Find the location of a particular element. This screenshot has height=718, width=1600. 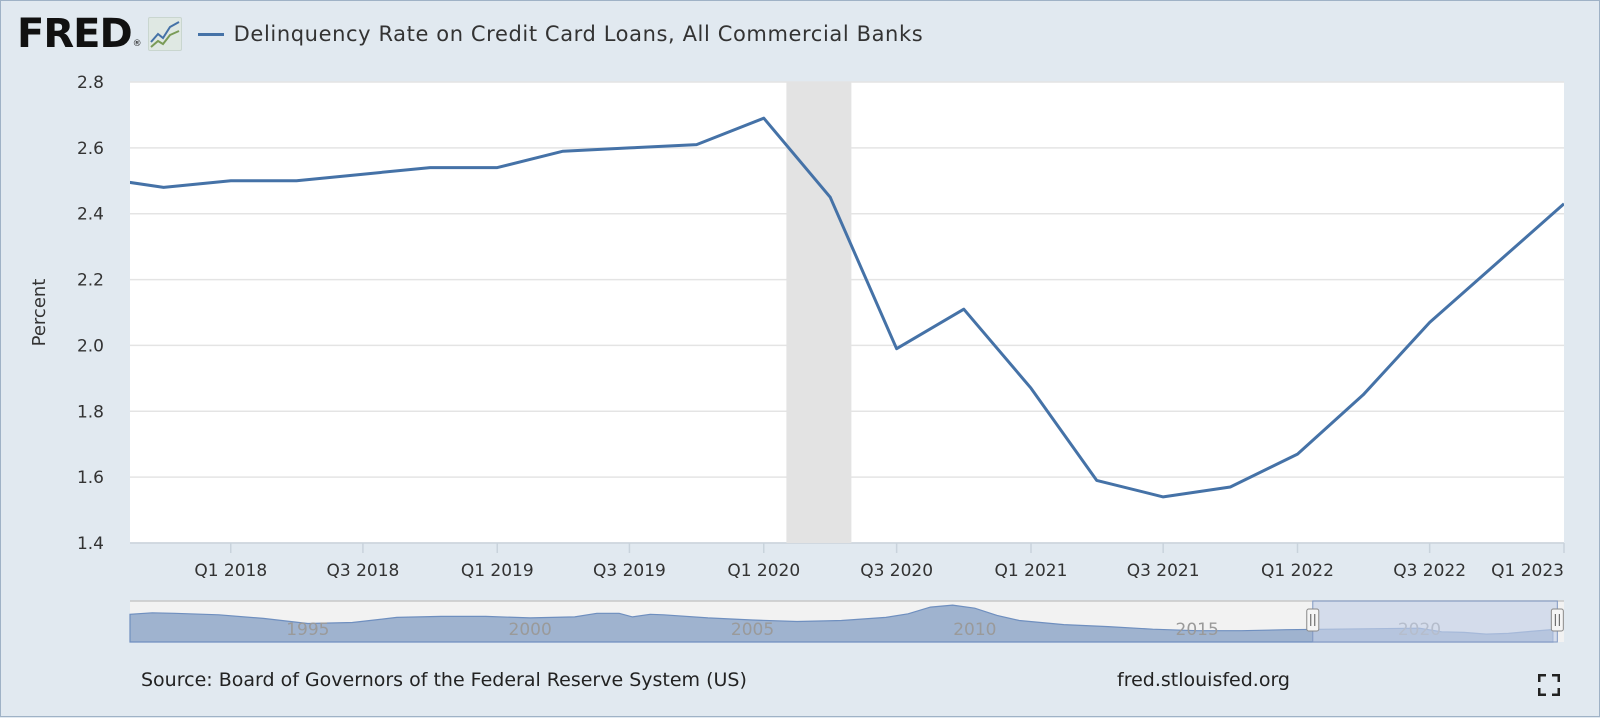

y-axis-title: Percent is located at coordinates (39, 313).